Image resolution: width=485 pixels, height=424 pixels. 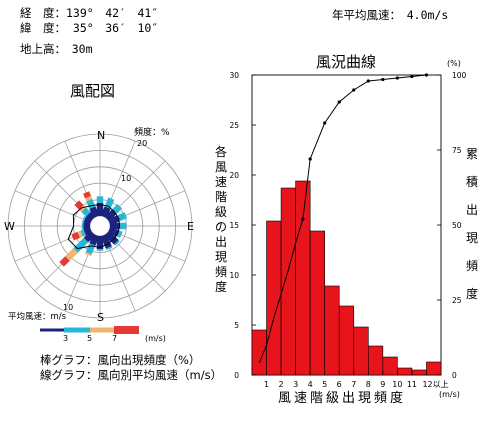 What do you see at coordinates (100, 243) in the screenshot?
I see `rose-bar-S-lt3` at bounding box center [100, 243].